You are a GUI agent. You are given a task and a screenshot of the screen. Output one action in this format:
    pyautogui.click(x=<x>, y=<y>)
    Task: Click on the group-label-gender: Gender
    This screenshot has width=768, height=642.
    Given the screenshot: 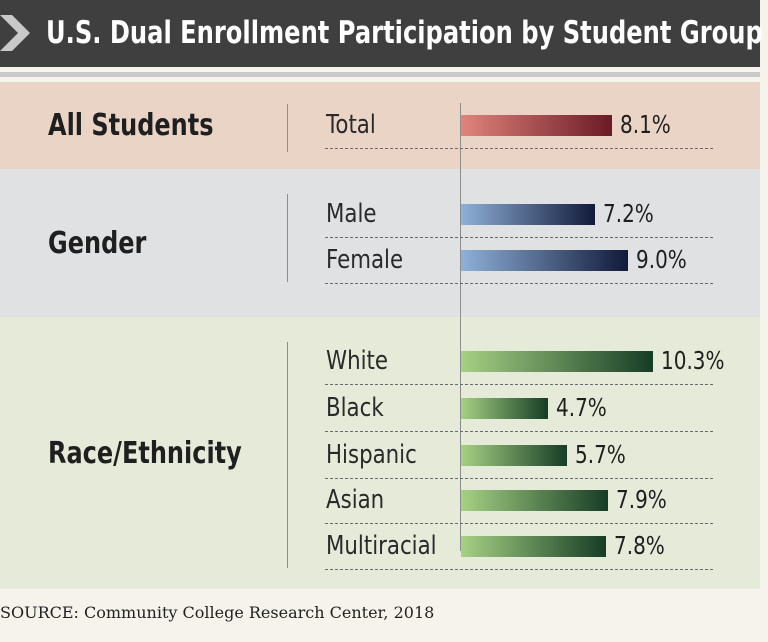 What is the action you would take?
    pyautogui.click(x=97, y=243)
    